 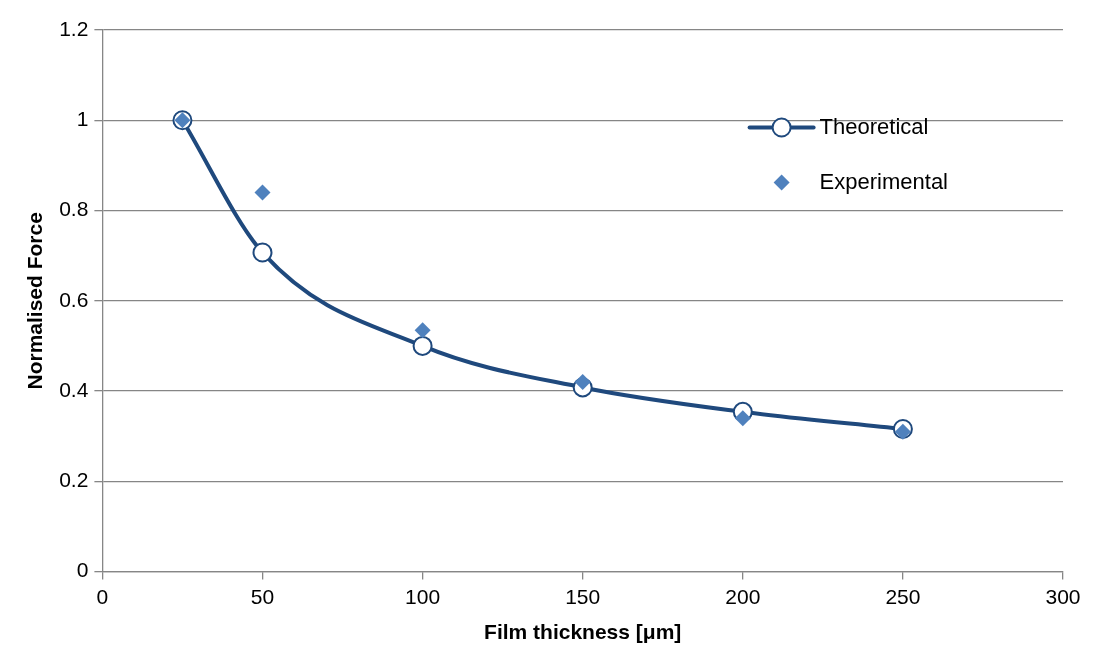 What do you see at coordinates (903, 596) in the screenshot?
I see `x-tick-label: 250` at bounding box center [903, 596].